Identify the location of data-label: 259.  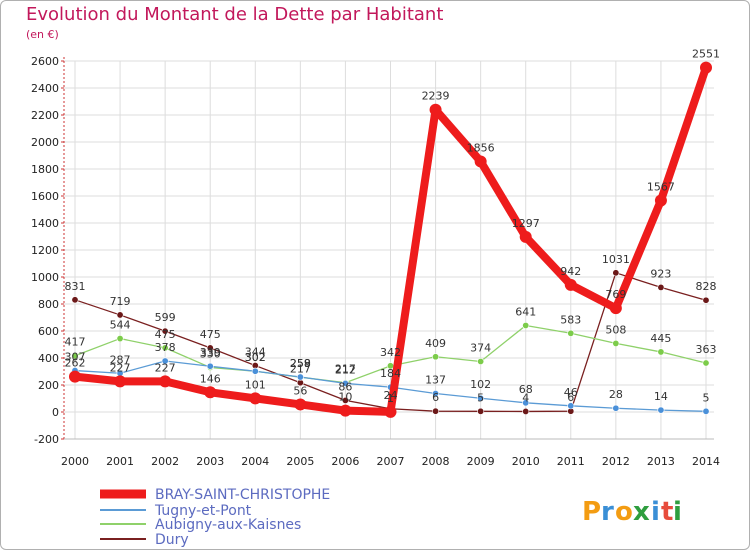
(300, 363).